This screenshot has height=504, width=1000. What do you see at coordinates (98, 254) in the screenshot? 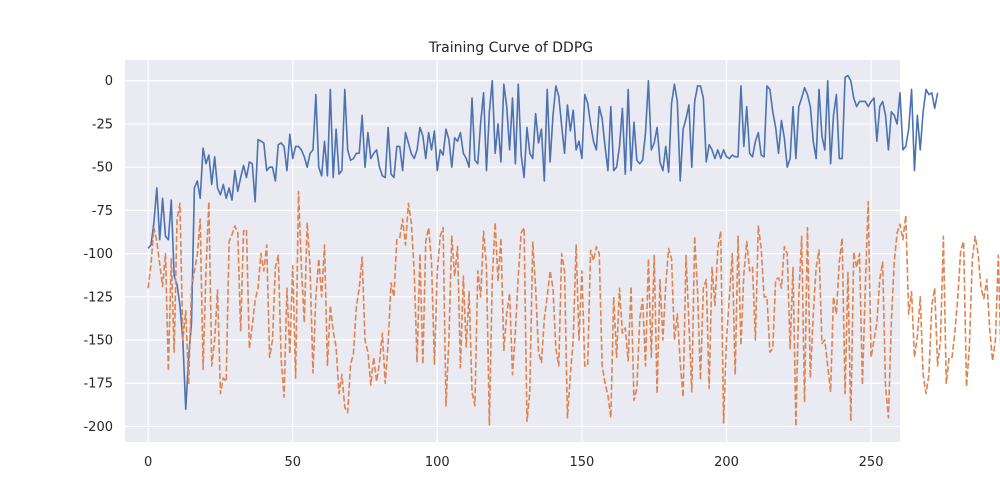
I see `y-tick-label: -100` at bounding box center [98, 254].